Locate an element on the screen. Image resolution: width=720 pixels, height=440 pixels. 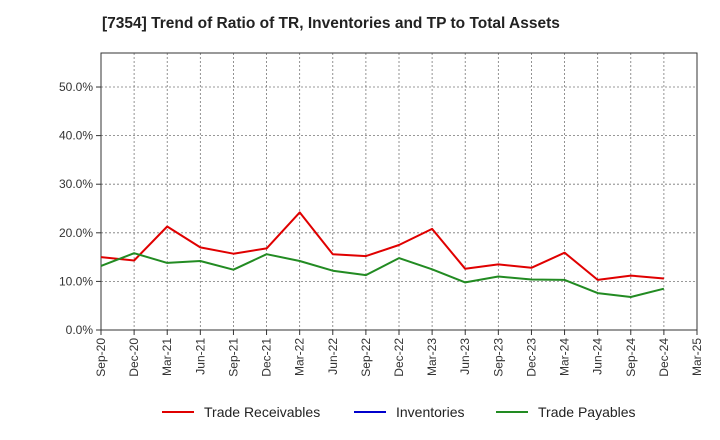
x-tick-label: Mar-25 is located at coordinates (697, 357).